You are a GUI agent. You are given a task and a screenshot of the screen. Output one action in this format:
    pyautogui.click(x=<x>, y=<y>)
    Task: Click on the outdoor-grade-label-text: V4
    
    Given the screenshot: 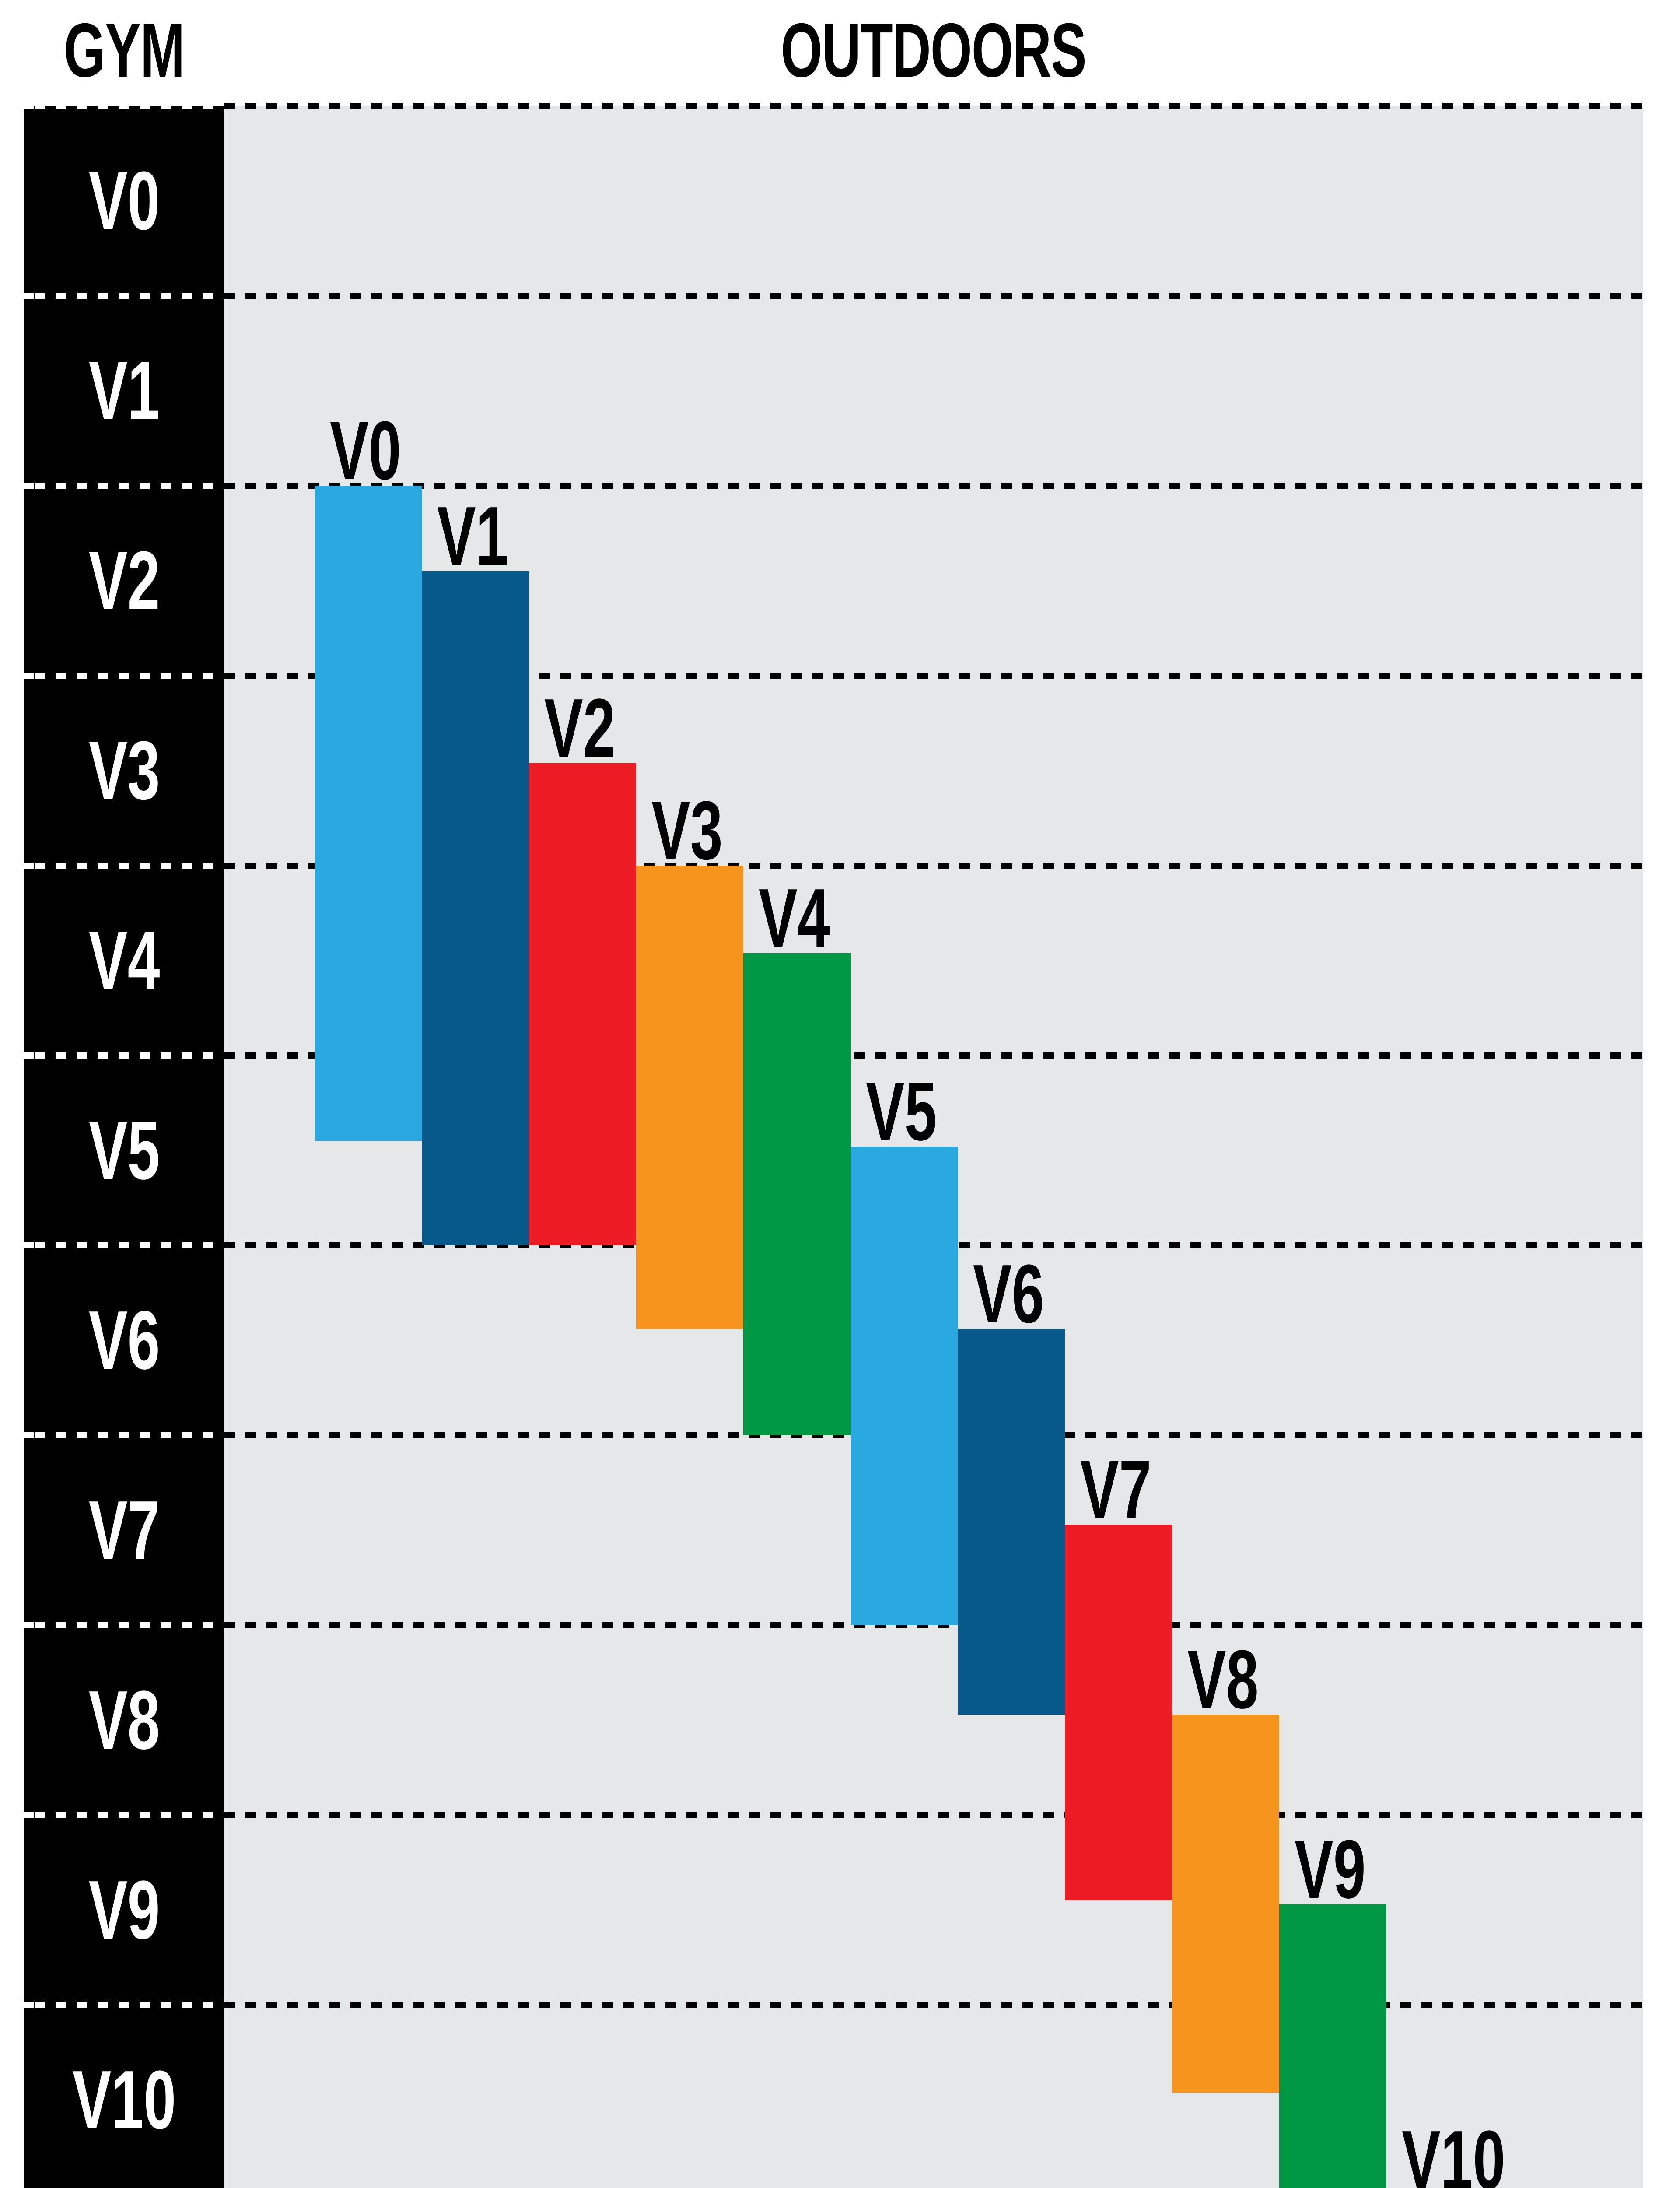 What is the action you would take?
    pyautogui.click(x=794, y=917)
    